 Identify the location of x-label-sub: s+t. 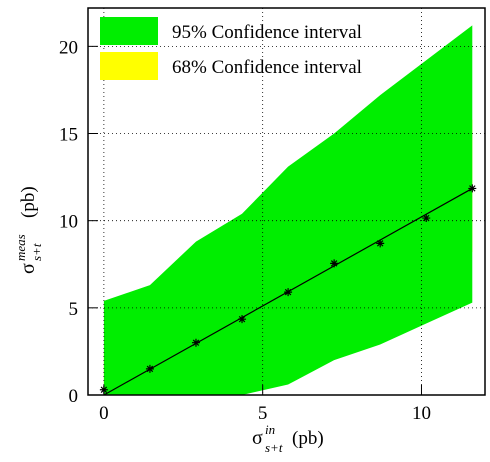
(274, 447).